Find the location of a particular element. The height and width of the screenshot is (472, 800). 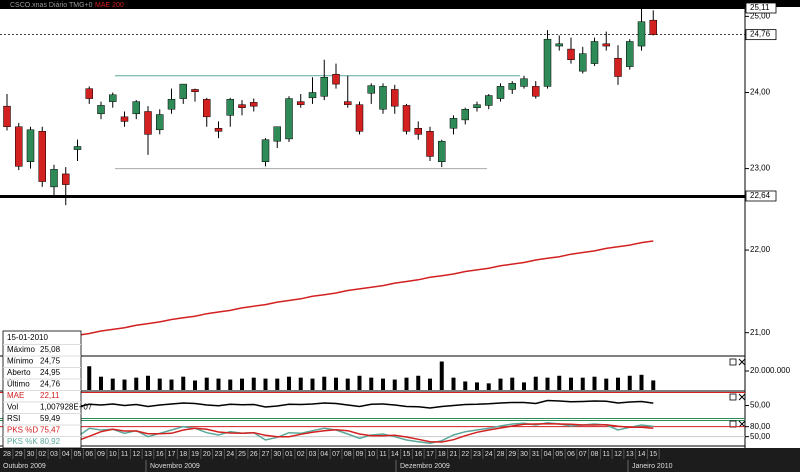

x-tick-label: 20 is located at coordinates (207, 454).